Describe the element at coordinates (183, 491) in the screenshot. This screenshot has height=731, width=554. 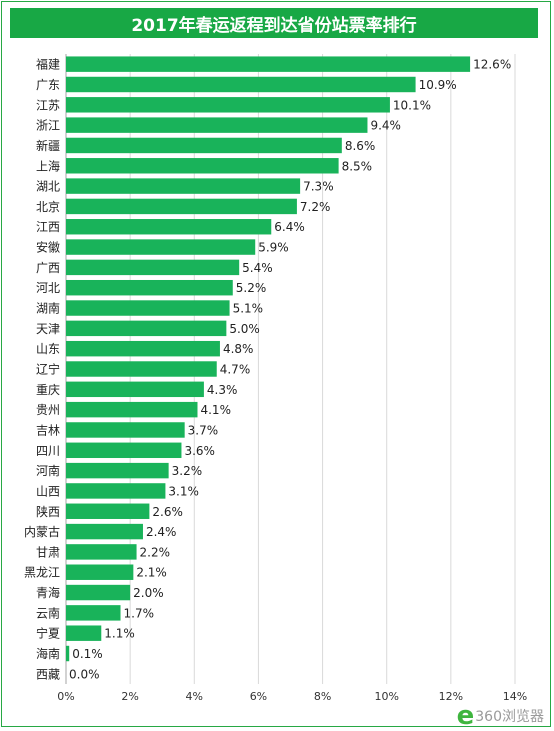
I see `data-label: 3.1%` at that location.